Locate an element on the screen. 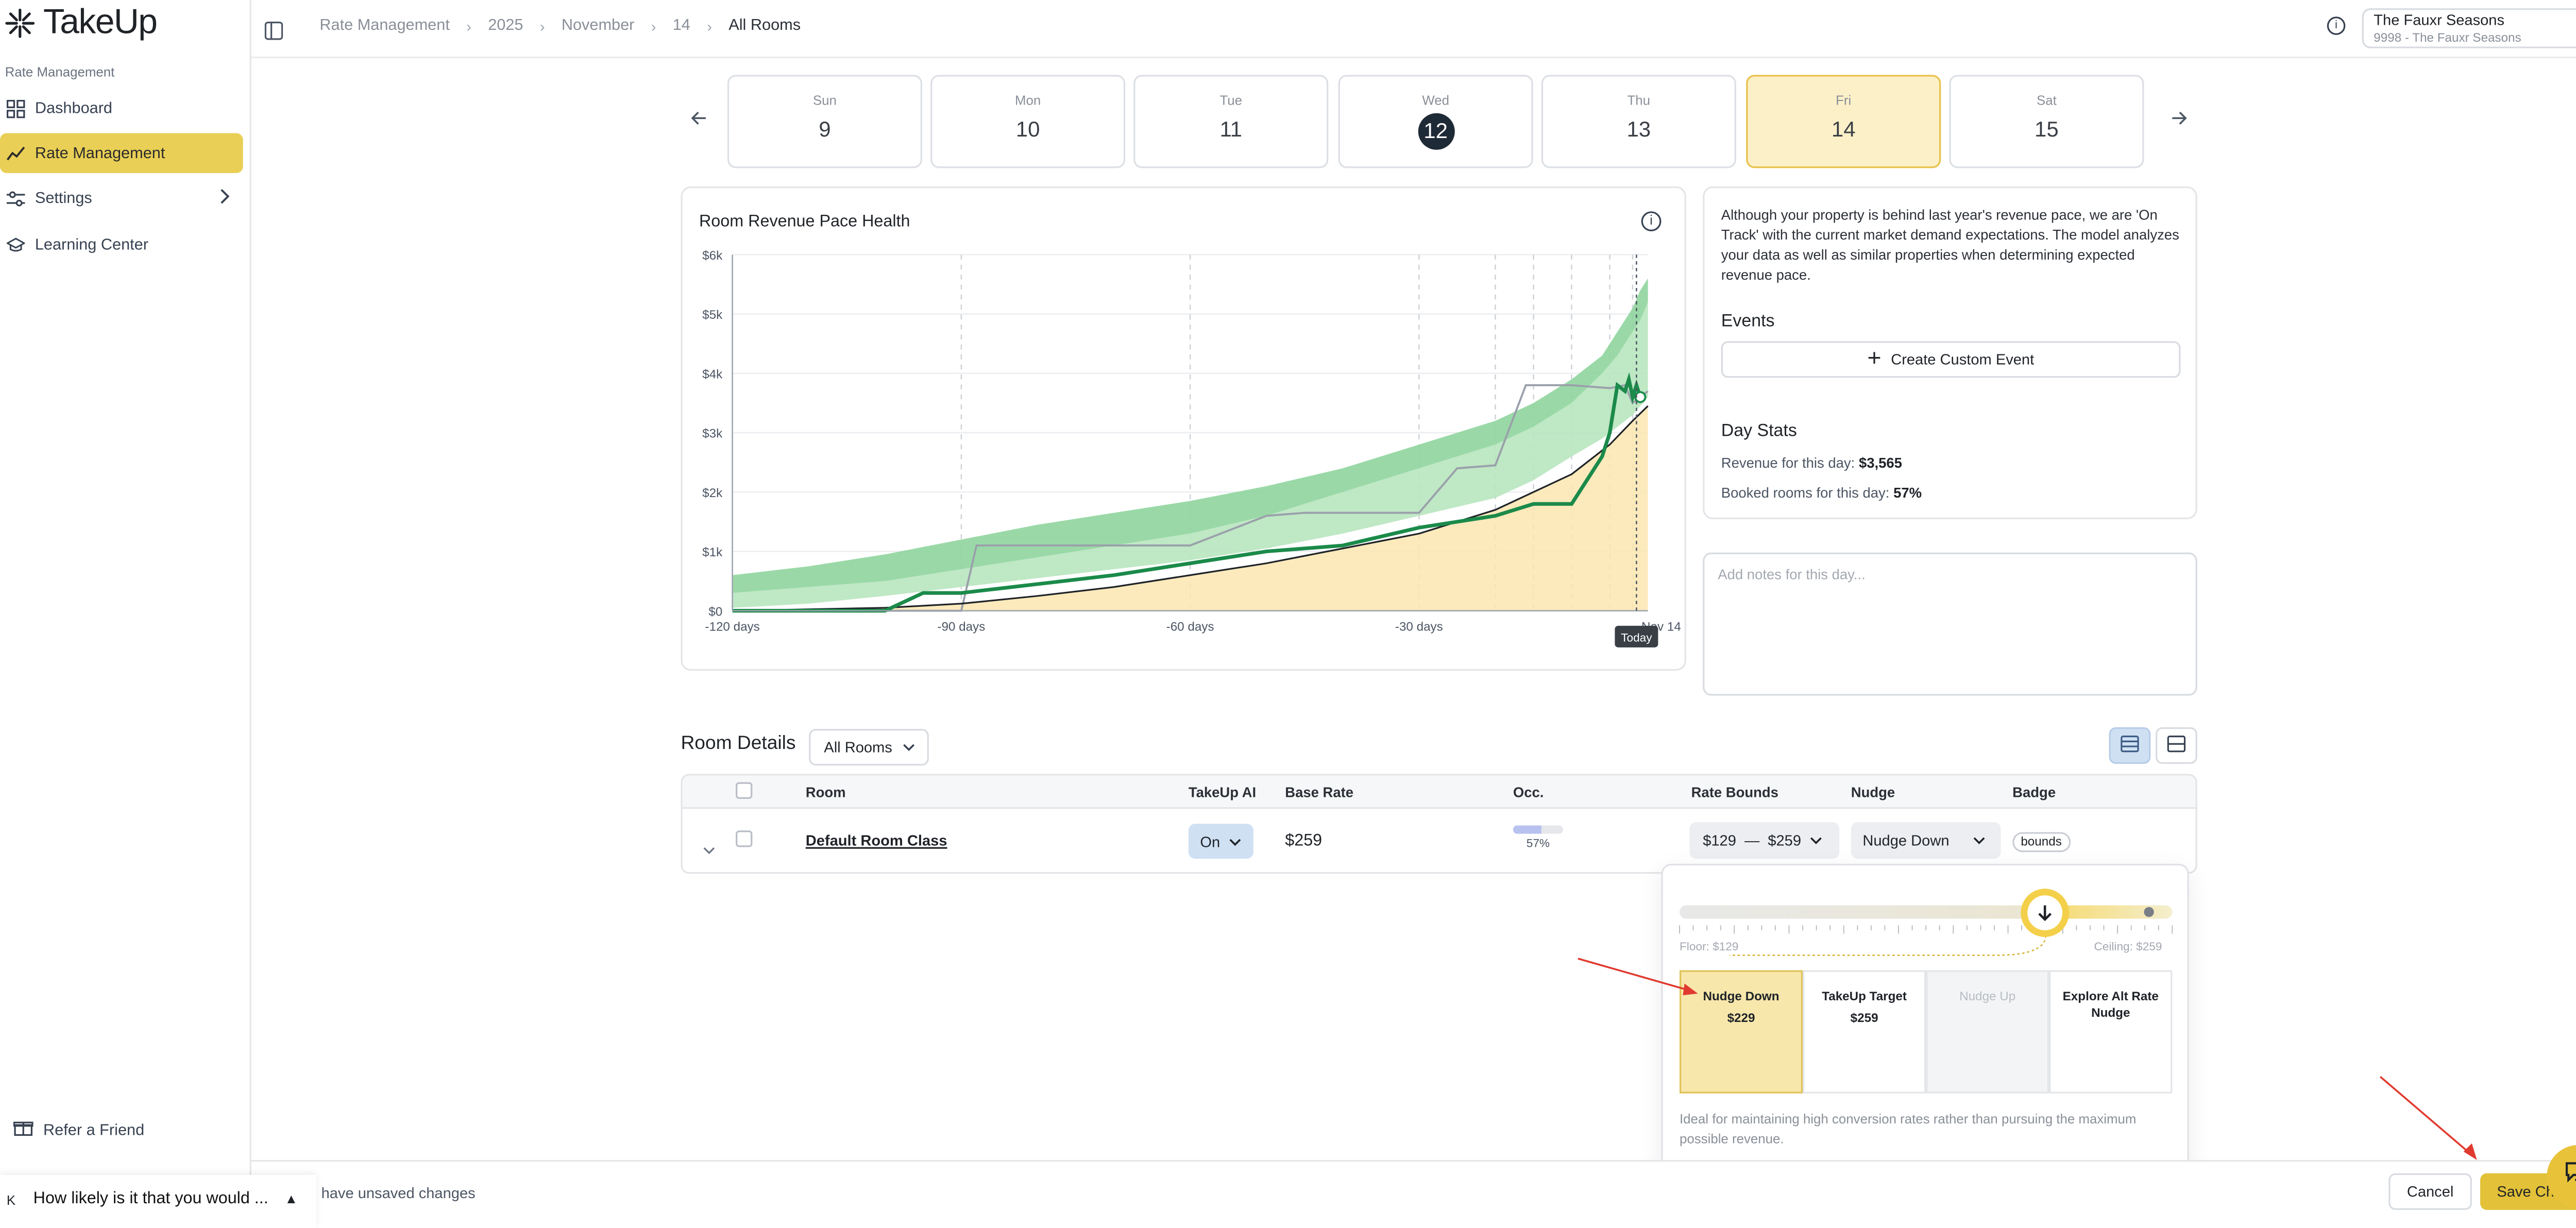  day-card-mon: Mon 10 is located at coordinates (1028, 121).